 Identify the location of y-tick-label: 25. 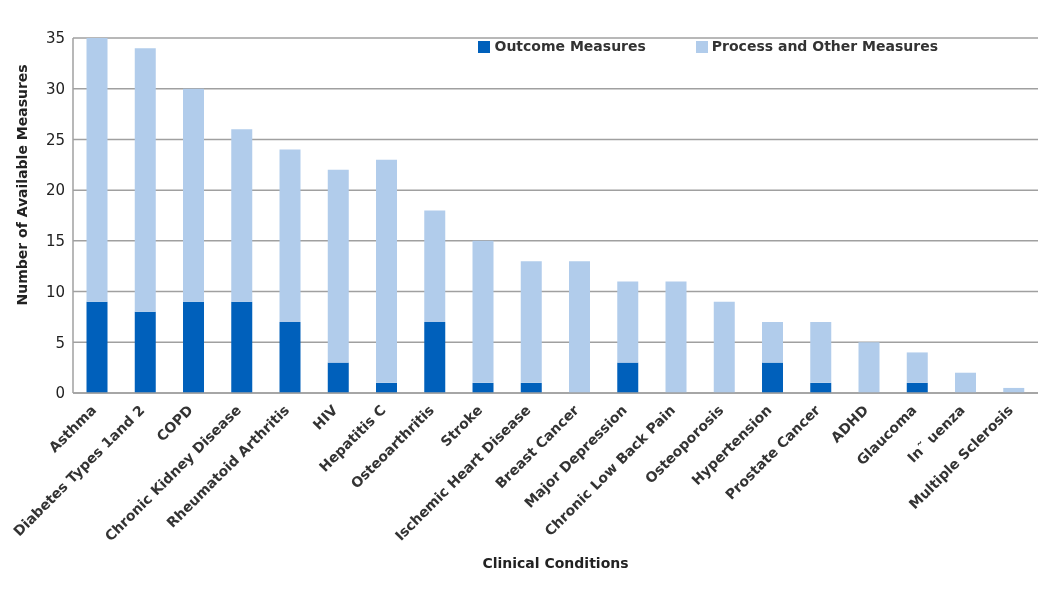
(55, 139).